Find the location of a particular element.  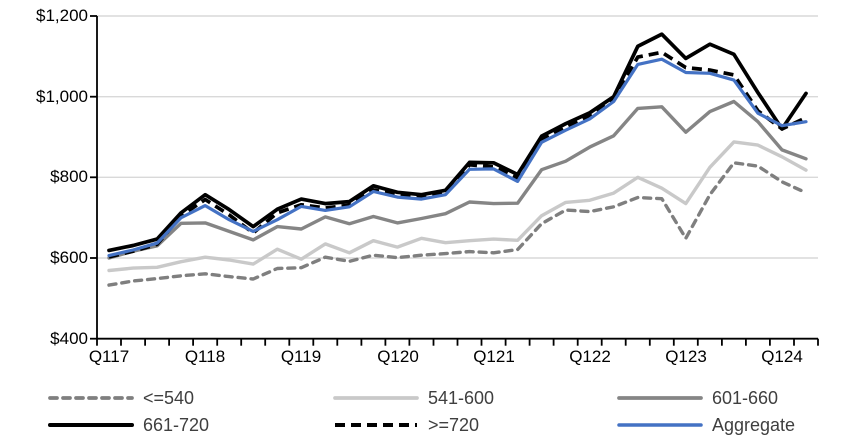

legend-item-le-540: <=540 is located at coordinates (121, 398).